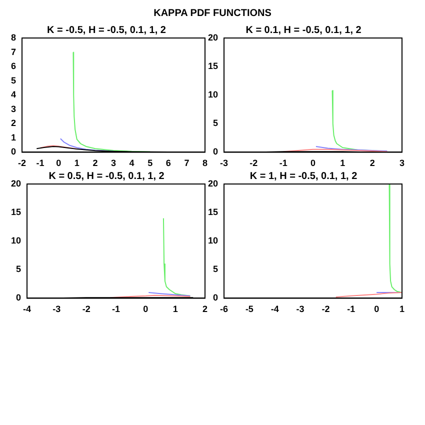 Image resolution: width=425 pixels, height=425 pixels. I want to click on y-tick-label: 3, so click(13, 109).